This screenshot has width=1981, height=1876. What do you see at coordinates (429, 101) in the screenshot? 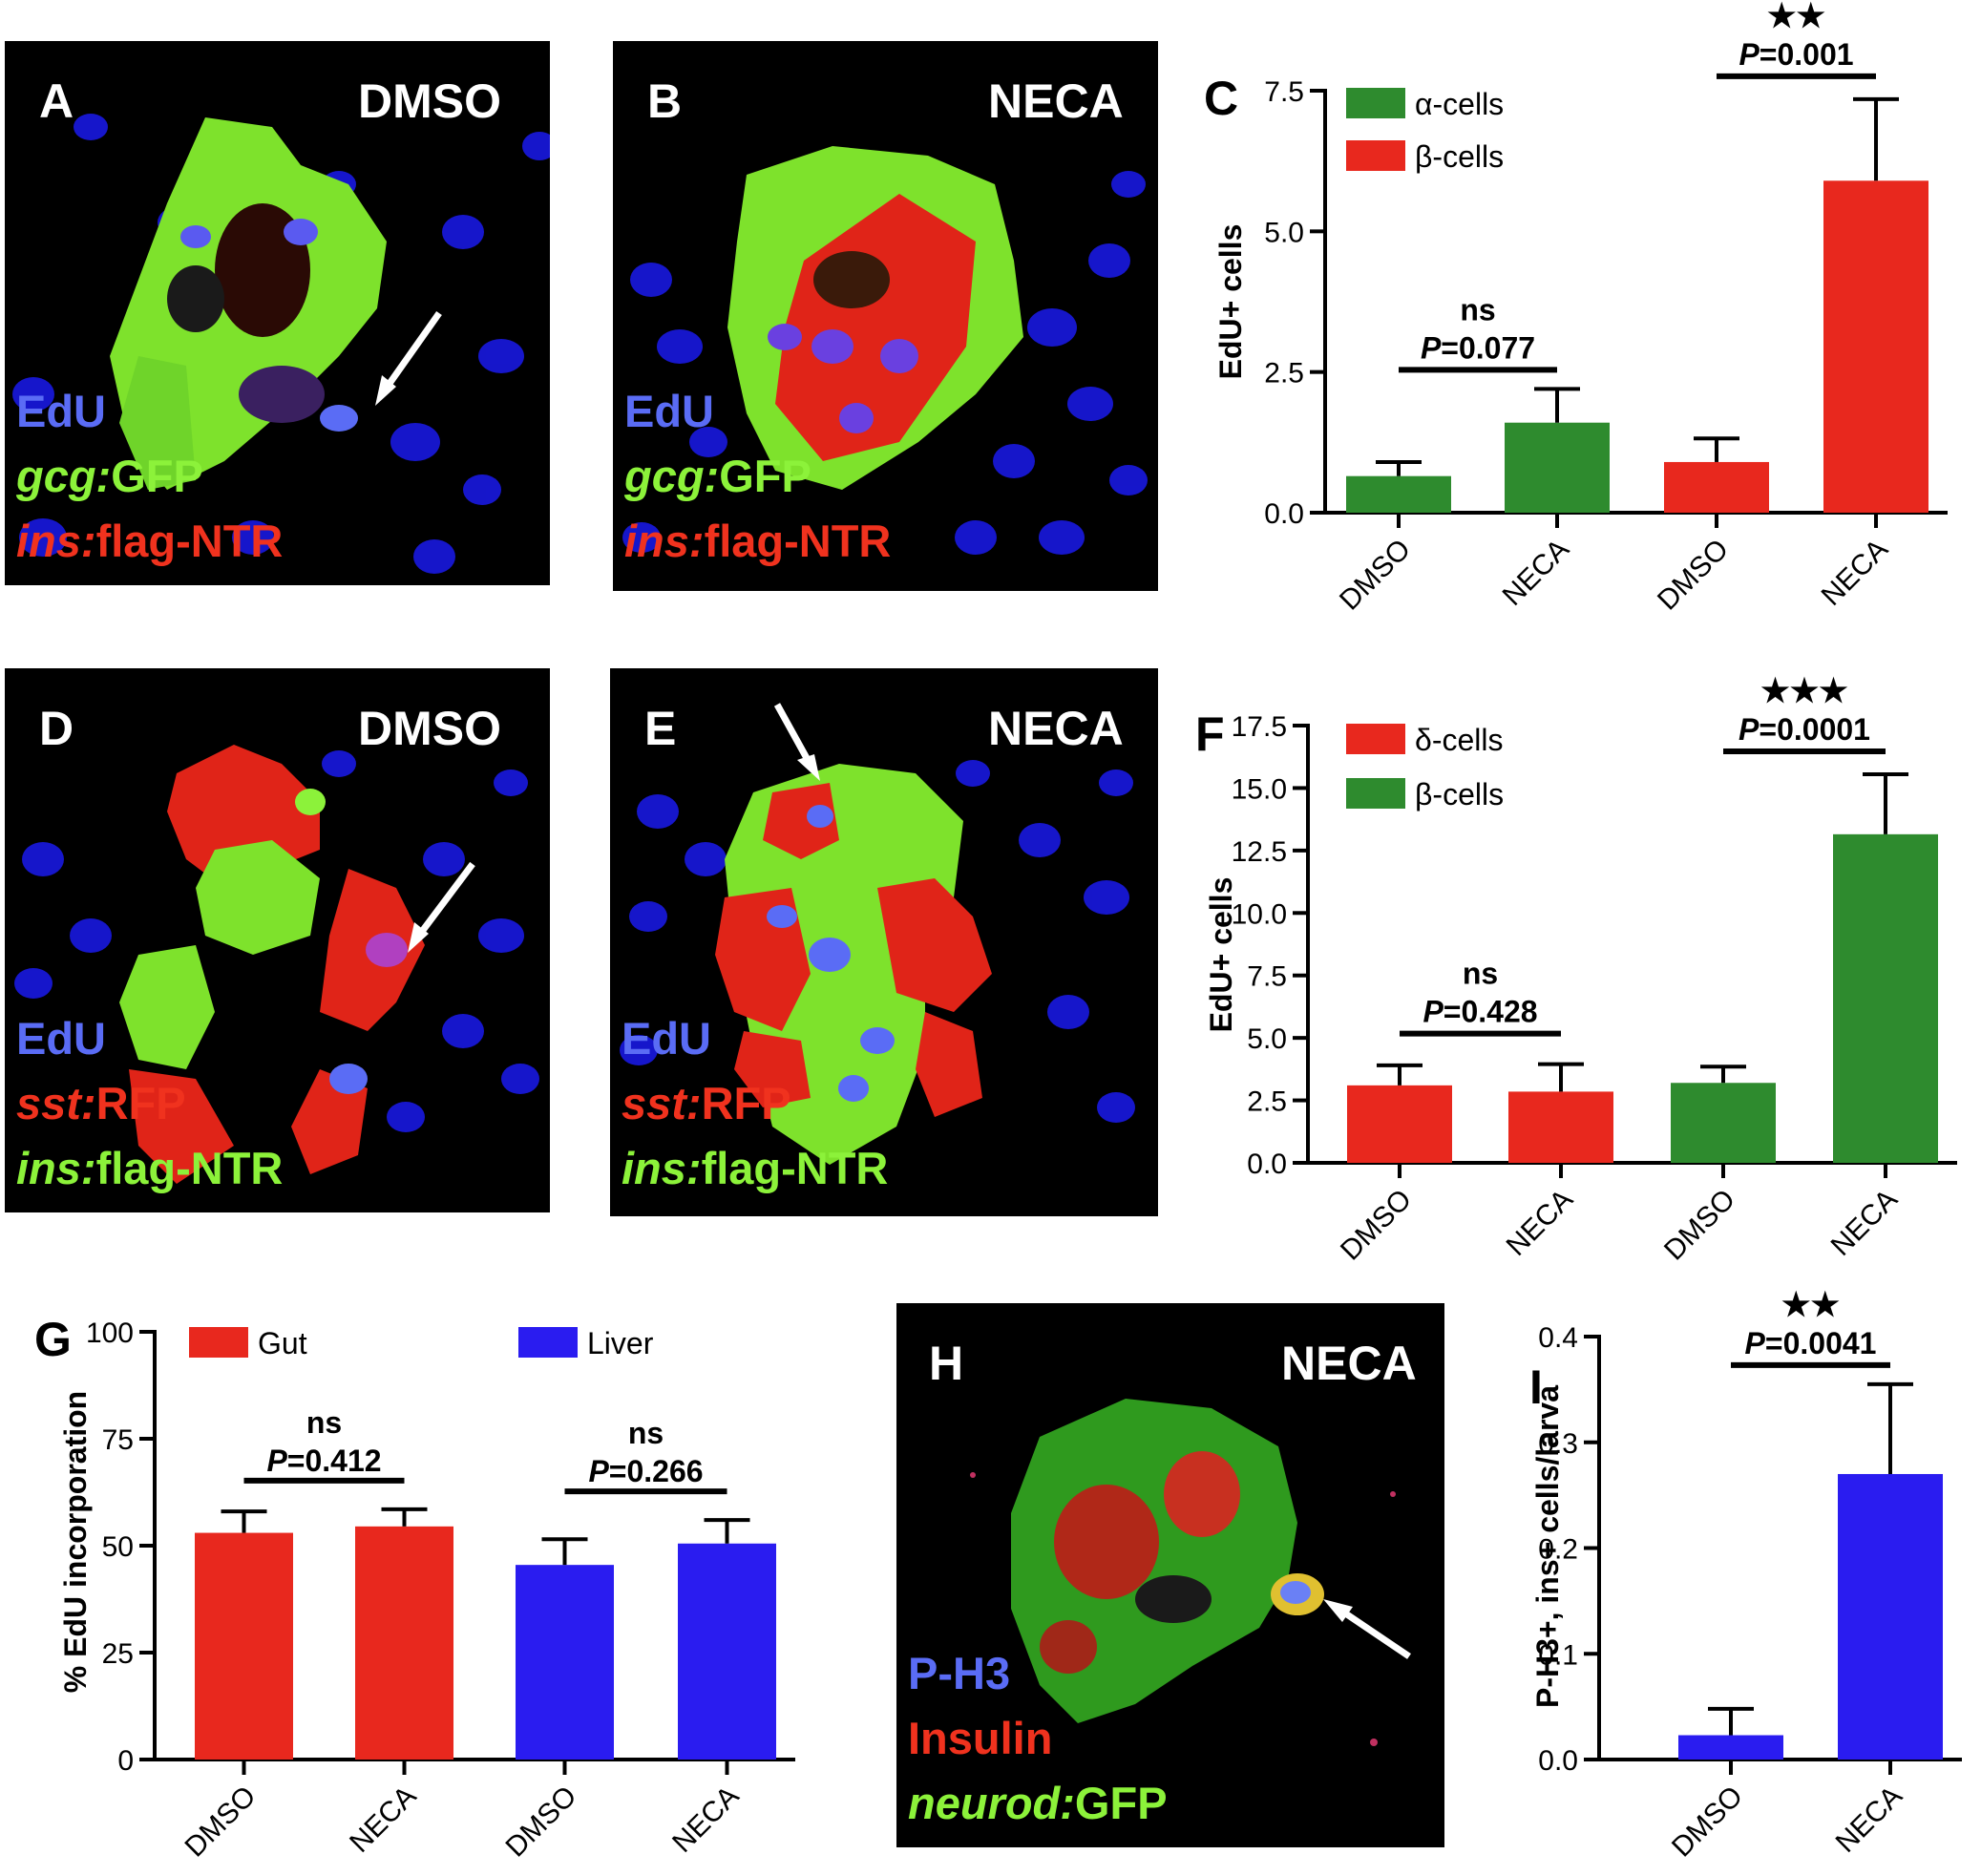
I see `condition-label: DMSO` at bounding box center [429, 101].